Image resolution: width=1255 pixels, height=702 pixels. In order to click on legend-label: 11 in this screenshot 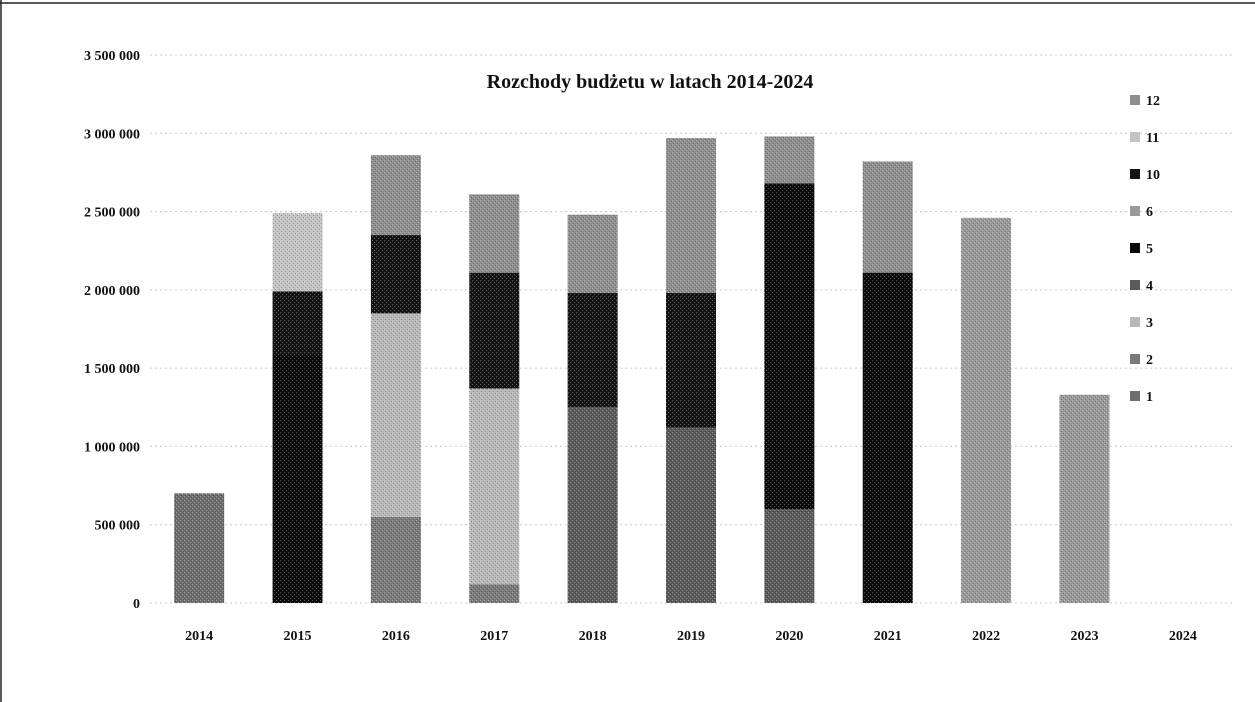, I will do `click(1152, 138)`.